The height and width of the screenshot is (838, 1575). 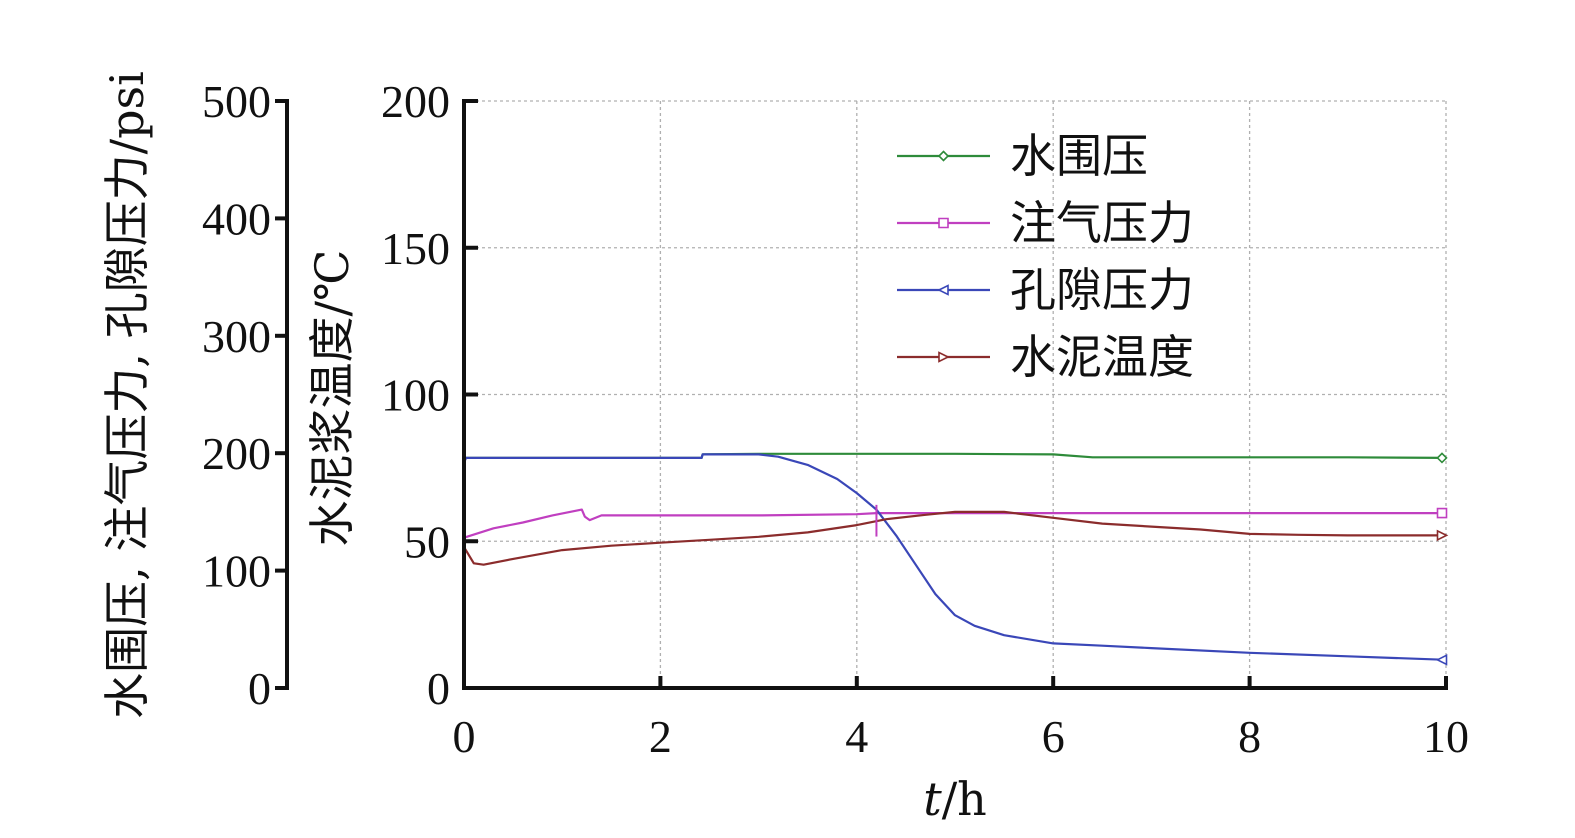 What do you see at coordinates (415, 248) in the screenshot?
I see `y-right-tick-label: 150` at bounding box center [415, 248].